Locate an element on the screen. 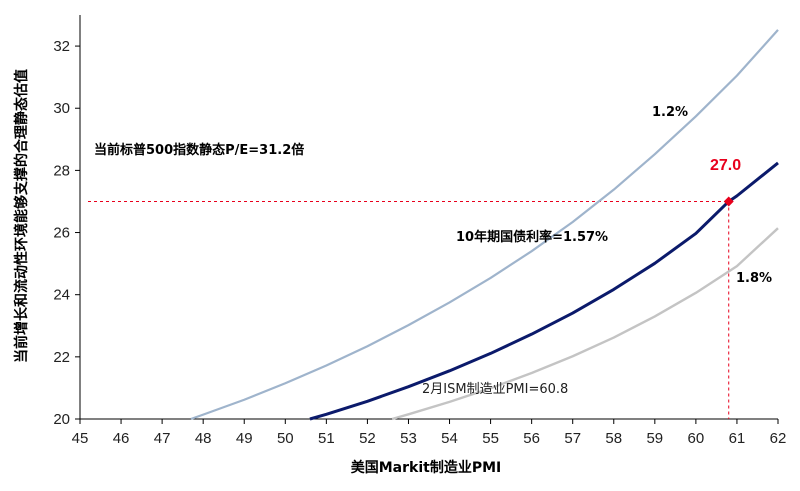  x-tick-label: 49 is located at coordinates (244, 438).